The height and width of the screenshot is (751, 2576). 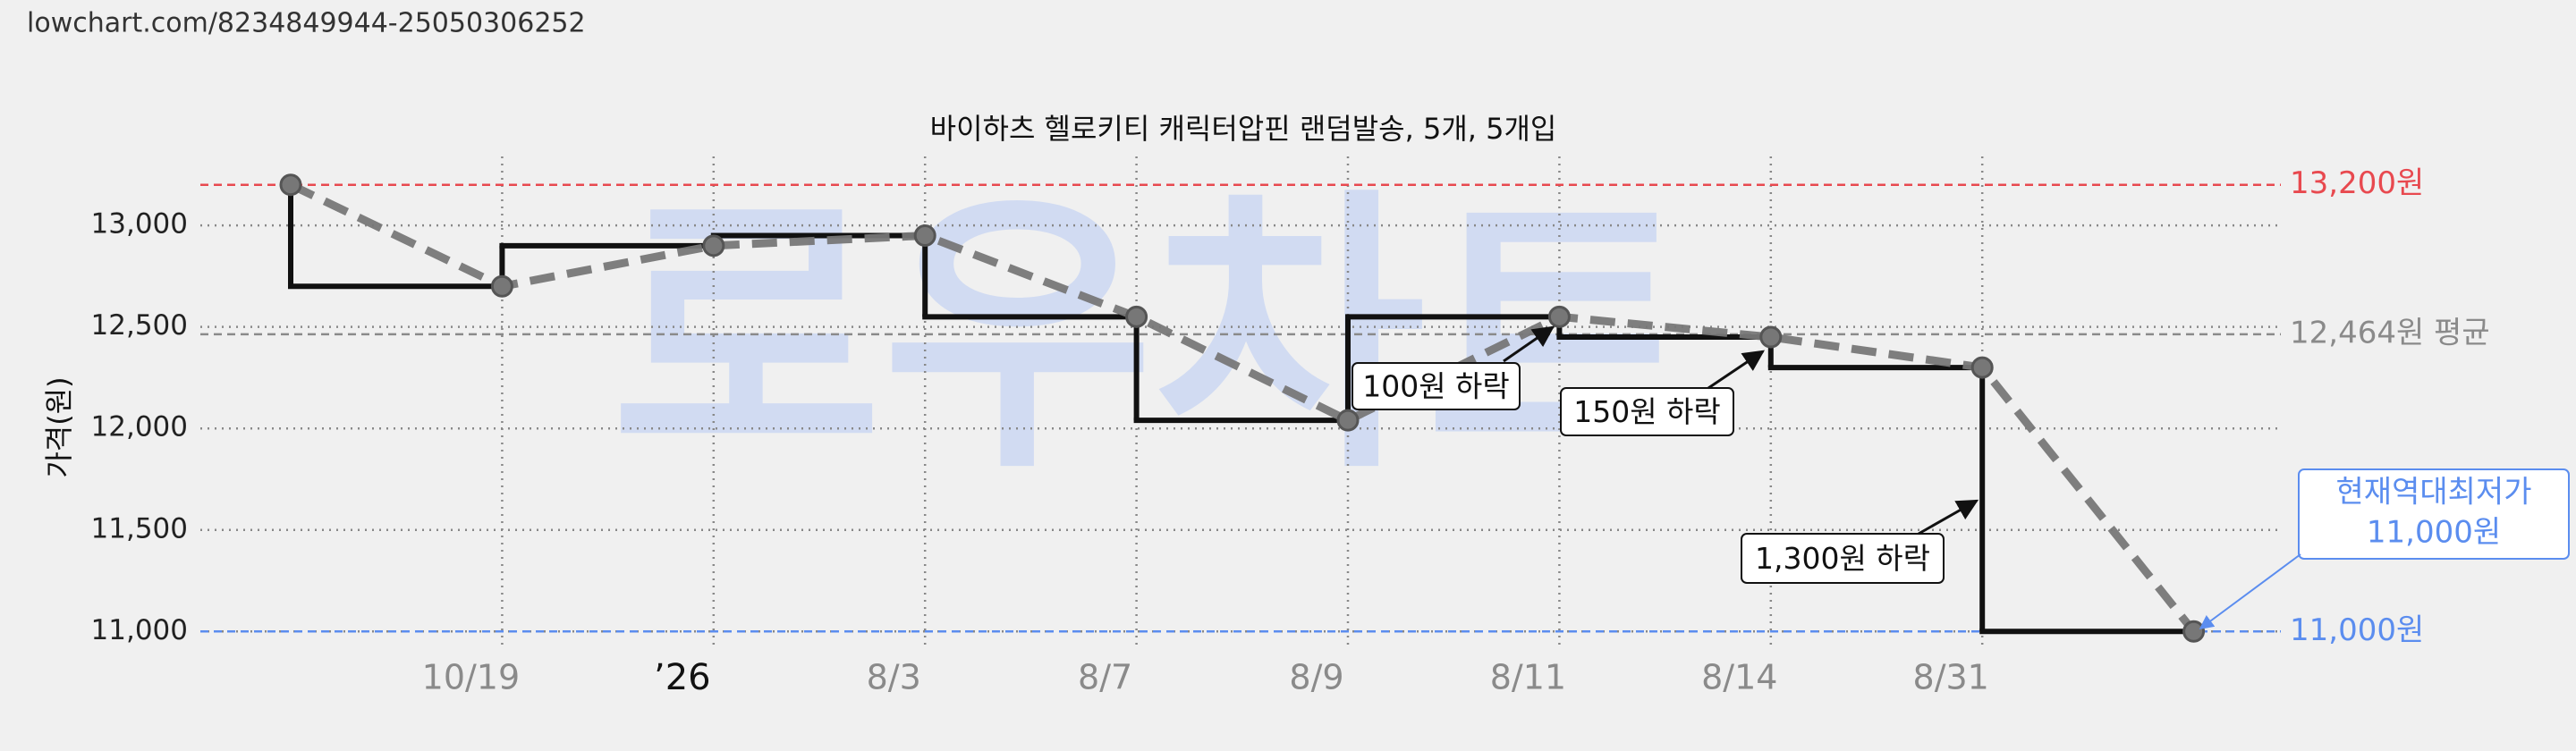 I want to click on y-axis-label: 가격(원), so click(x=59, y=426).